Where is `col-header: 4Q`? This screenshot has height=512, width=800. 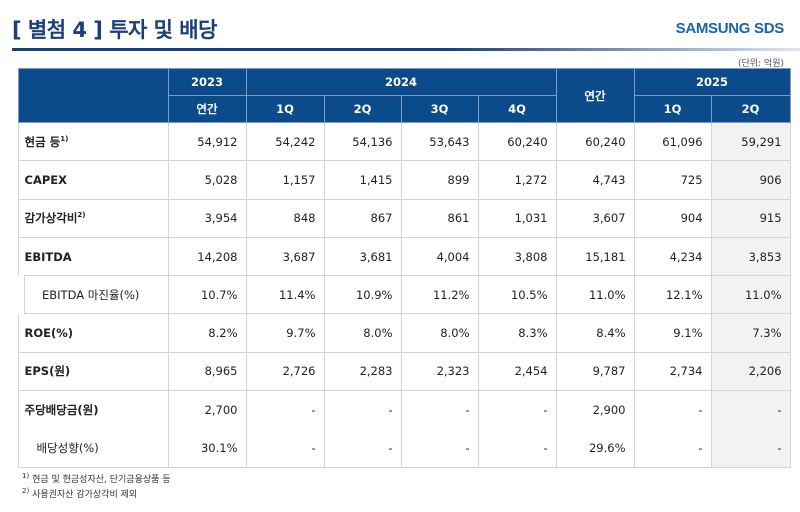
col-header: 4Q is located at coordinates (517, 109).